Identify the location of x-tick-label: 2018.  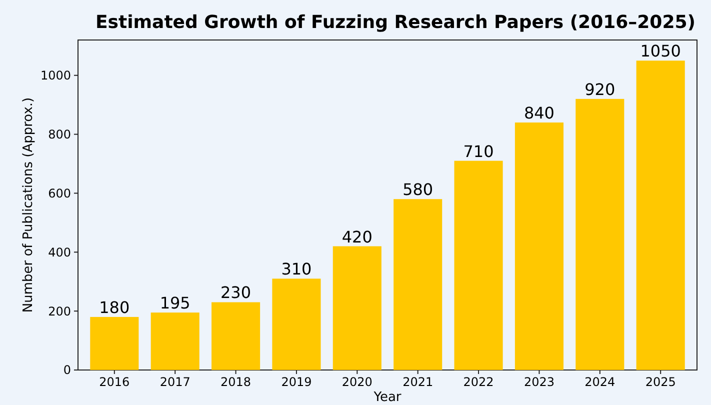
(236, 382).